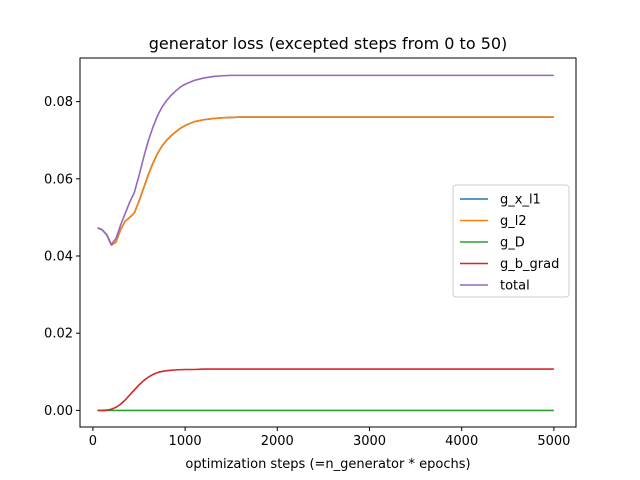  I want to click on x-tick-label: 5000, so click(553, 441).